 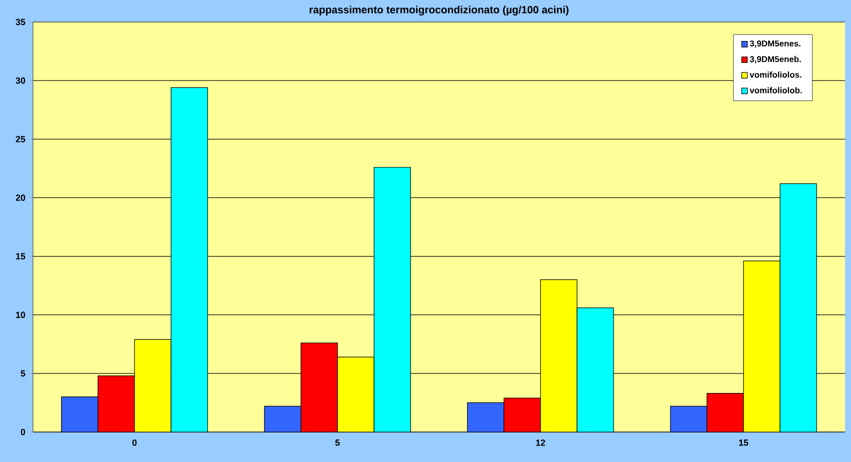 What do you see at coordinates (21, 22) in the screenshot?
I see `y-tick-label: 35` at bounding box center [21, 22].